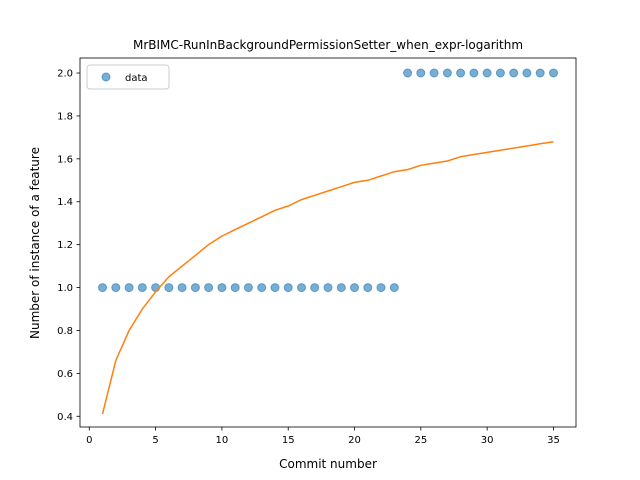 This screenshot has height=480, width=640. Describe the element at coordinates (420, 440) in the screenshot. I see `x-tick-label: 25` at that location.